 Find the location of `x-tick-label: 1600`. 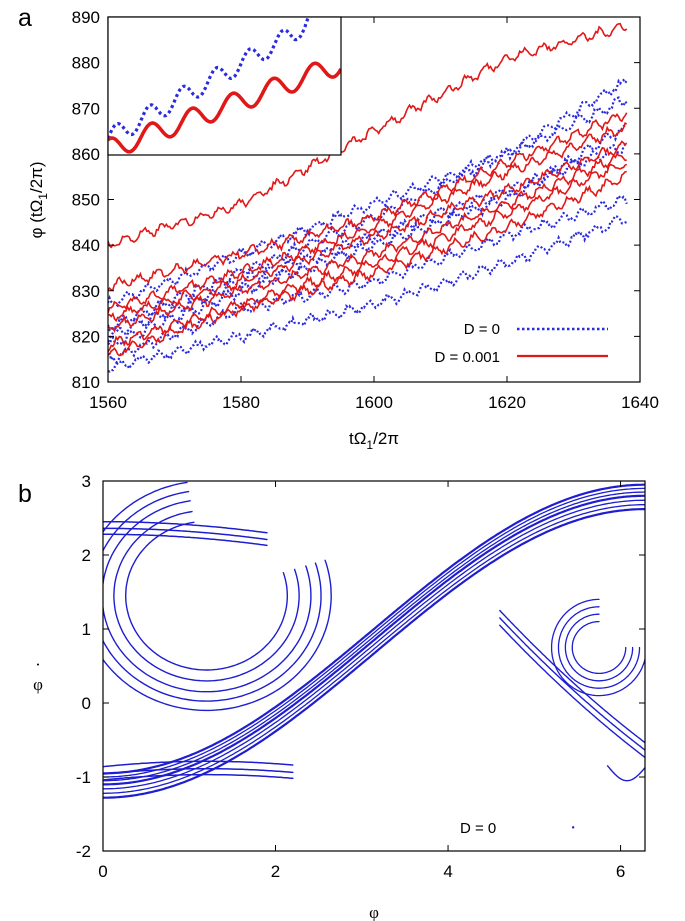

x-tick-label: 1600 is located at coordinates (374, 402).